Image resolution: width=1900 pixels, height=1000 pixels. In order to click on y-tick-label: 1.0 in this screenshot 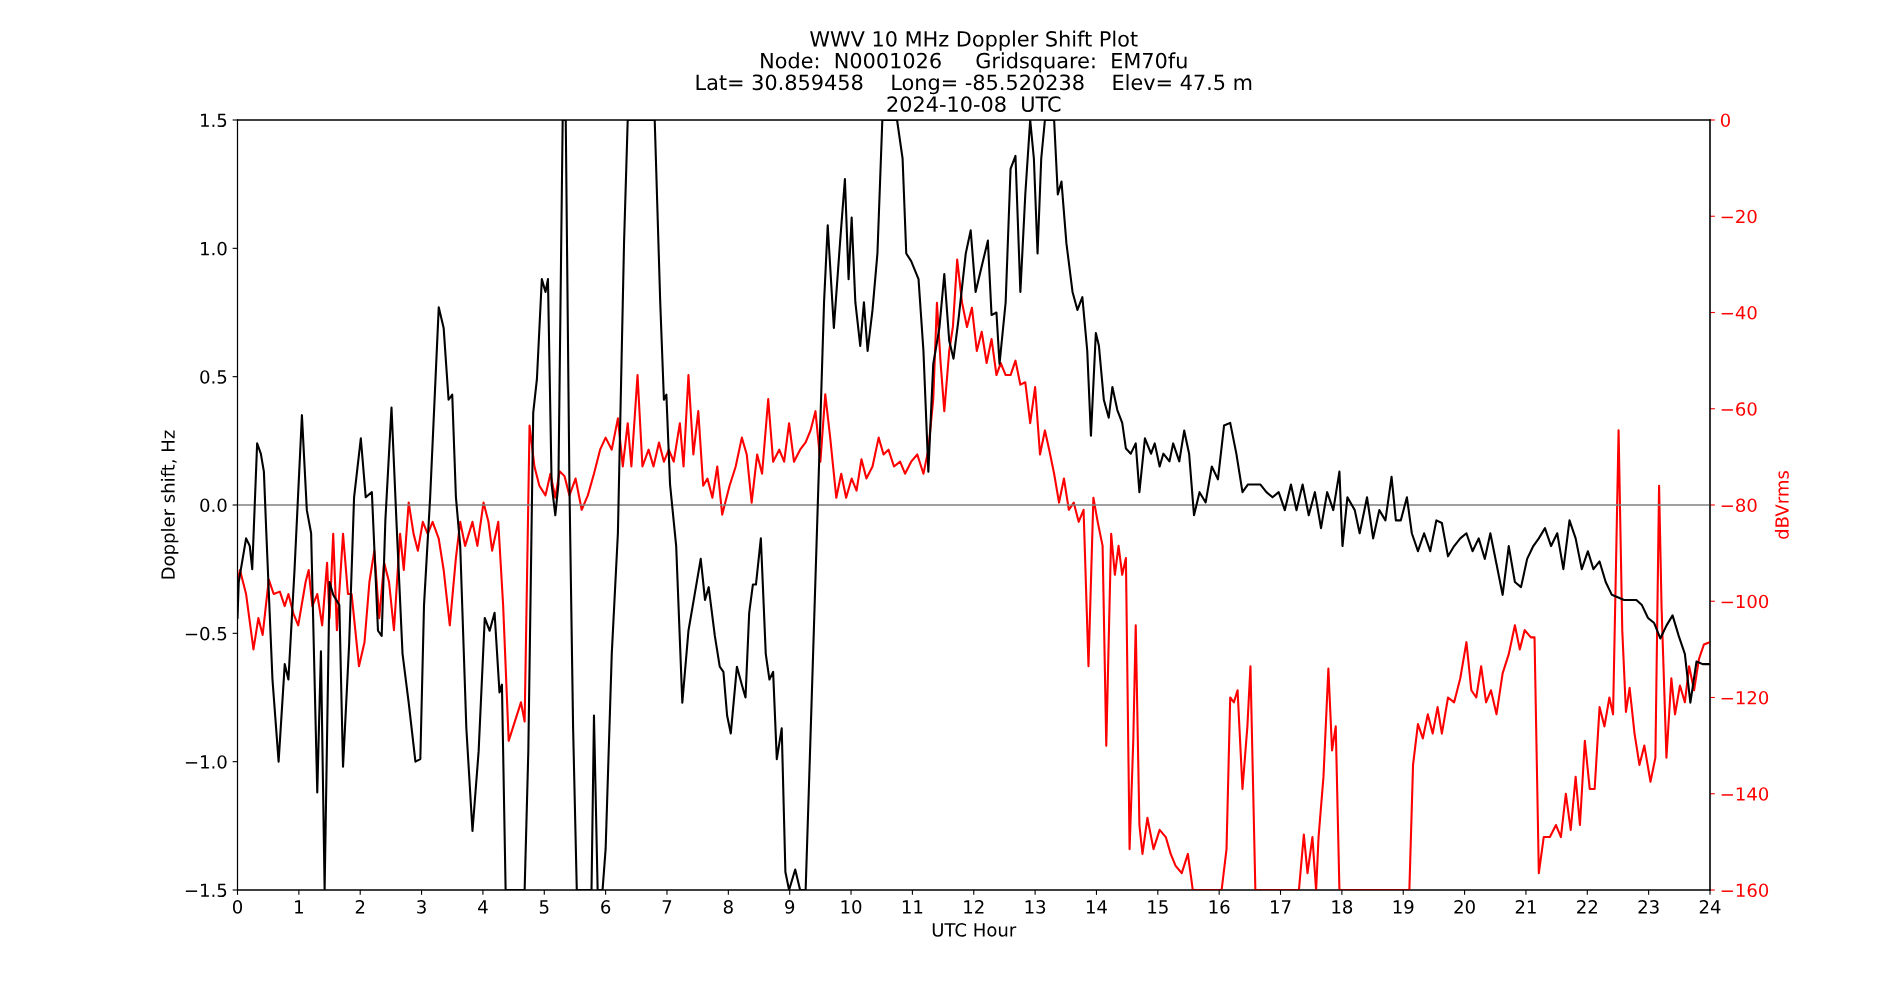, I will do `click(214, 248)`.